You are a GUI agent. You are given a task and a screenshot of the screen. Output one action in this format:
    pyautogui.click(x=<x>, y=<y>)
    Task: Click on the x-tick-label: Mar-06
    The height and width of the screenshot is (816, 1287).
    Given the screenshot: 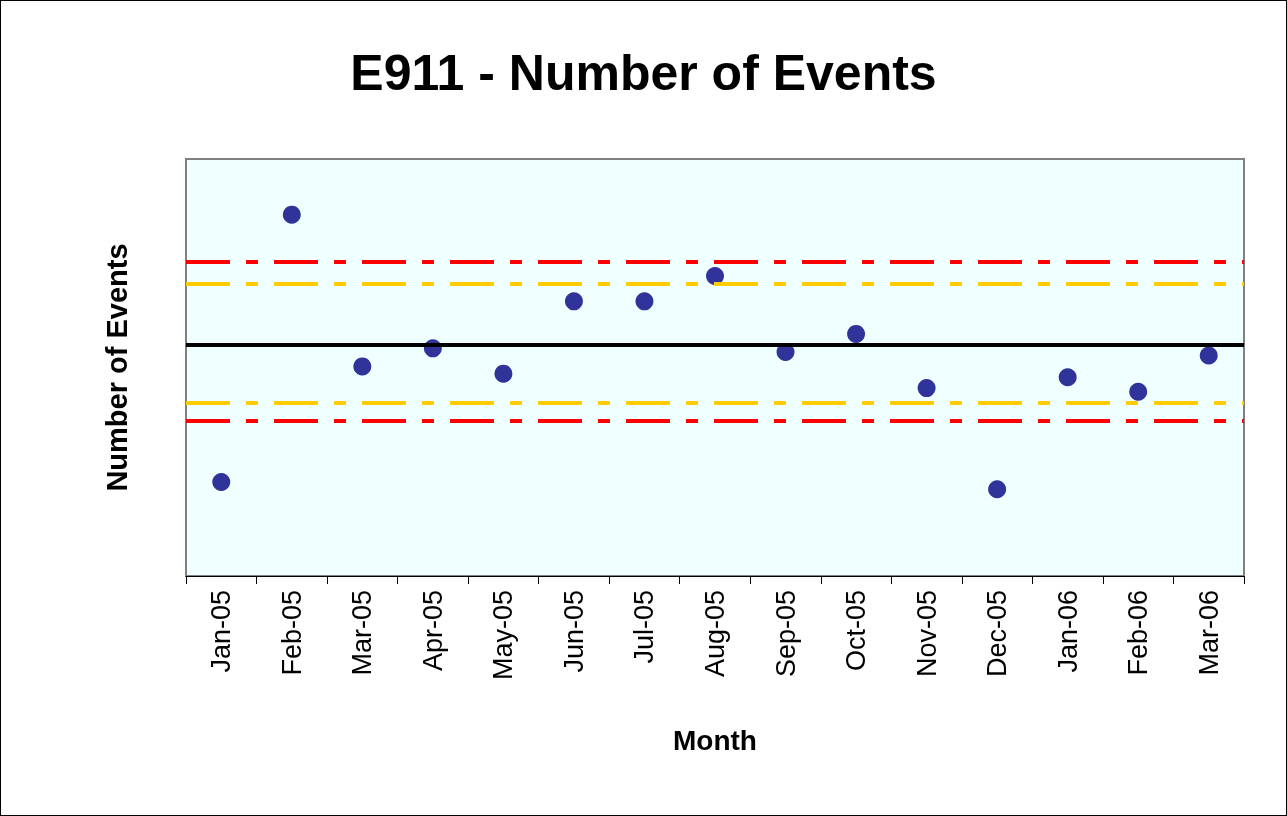 What is the action you would take?
    pyautogui.click(x=1208, y=633)
    